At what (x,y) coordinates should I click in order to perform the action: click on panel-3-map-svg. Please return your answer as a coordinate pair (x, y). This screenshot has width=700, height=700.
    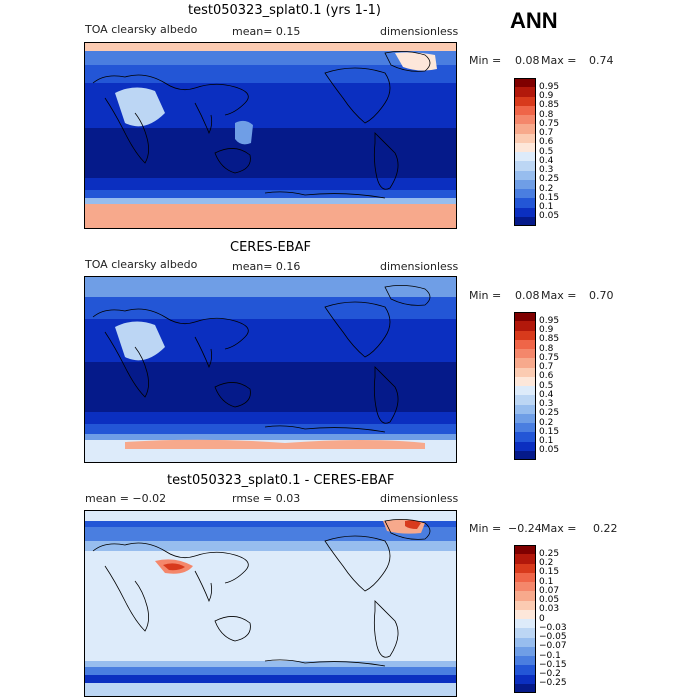
    Looking at the image, I should click on (270, 603).